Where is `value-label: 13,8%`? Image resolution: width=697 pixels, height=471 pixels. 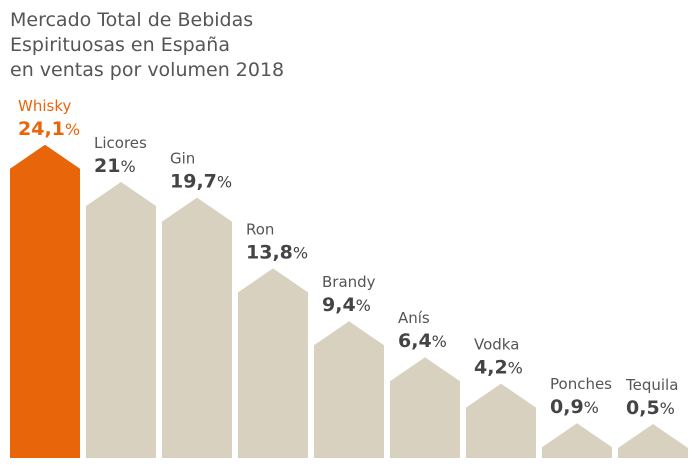
value-label: 13,8% is located at coordinates (277, 252).